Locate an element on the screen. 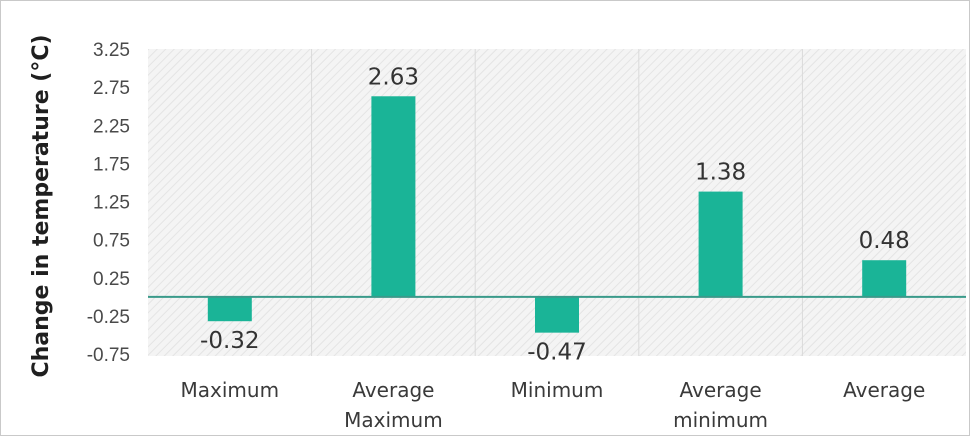 The height and width of the screenshot is (439, 972). data-label: -0.32 is located at coordinates (230, 341).